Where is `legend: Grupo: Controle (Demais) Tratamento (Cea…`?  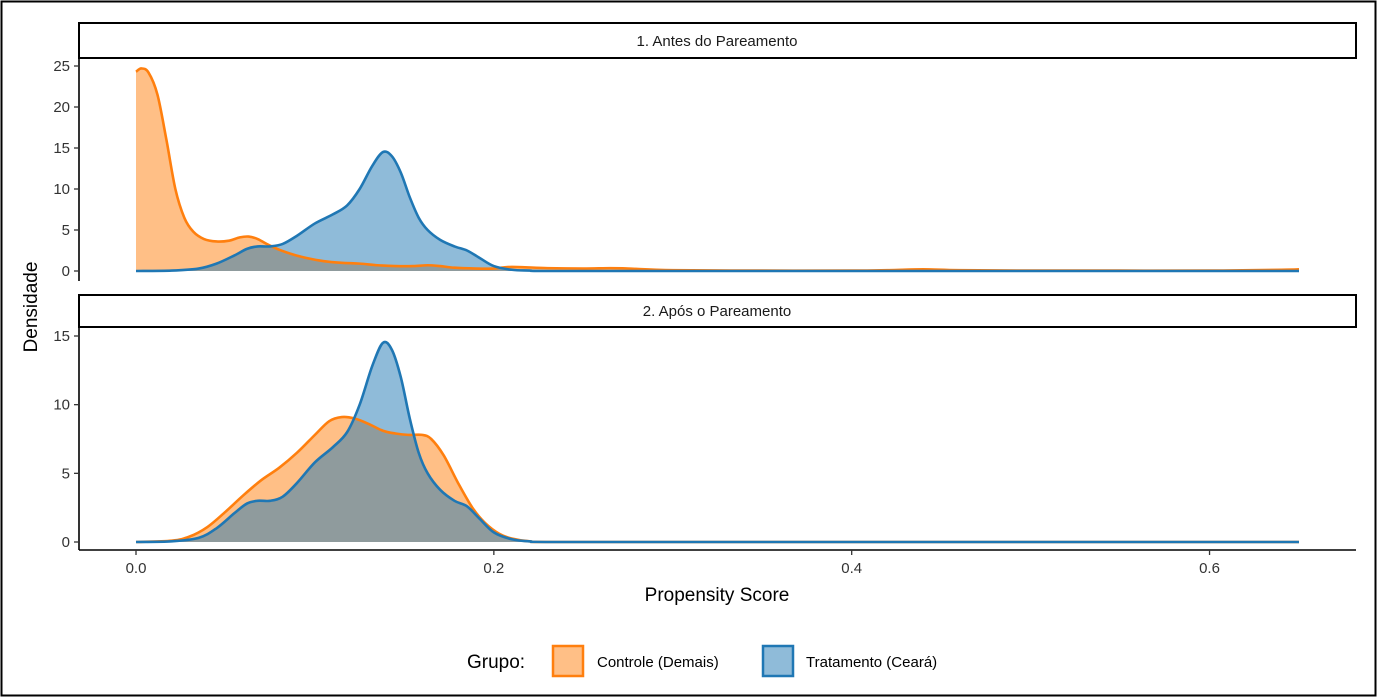 legend: Grupo: Controle (Demais) Tratamento (Cea… is located at coordinates (702, 661).